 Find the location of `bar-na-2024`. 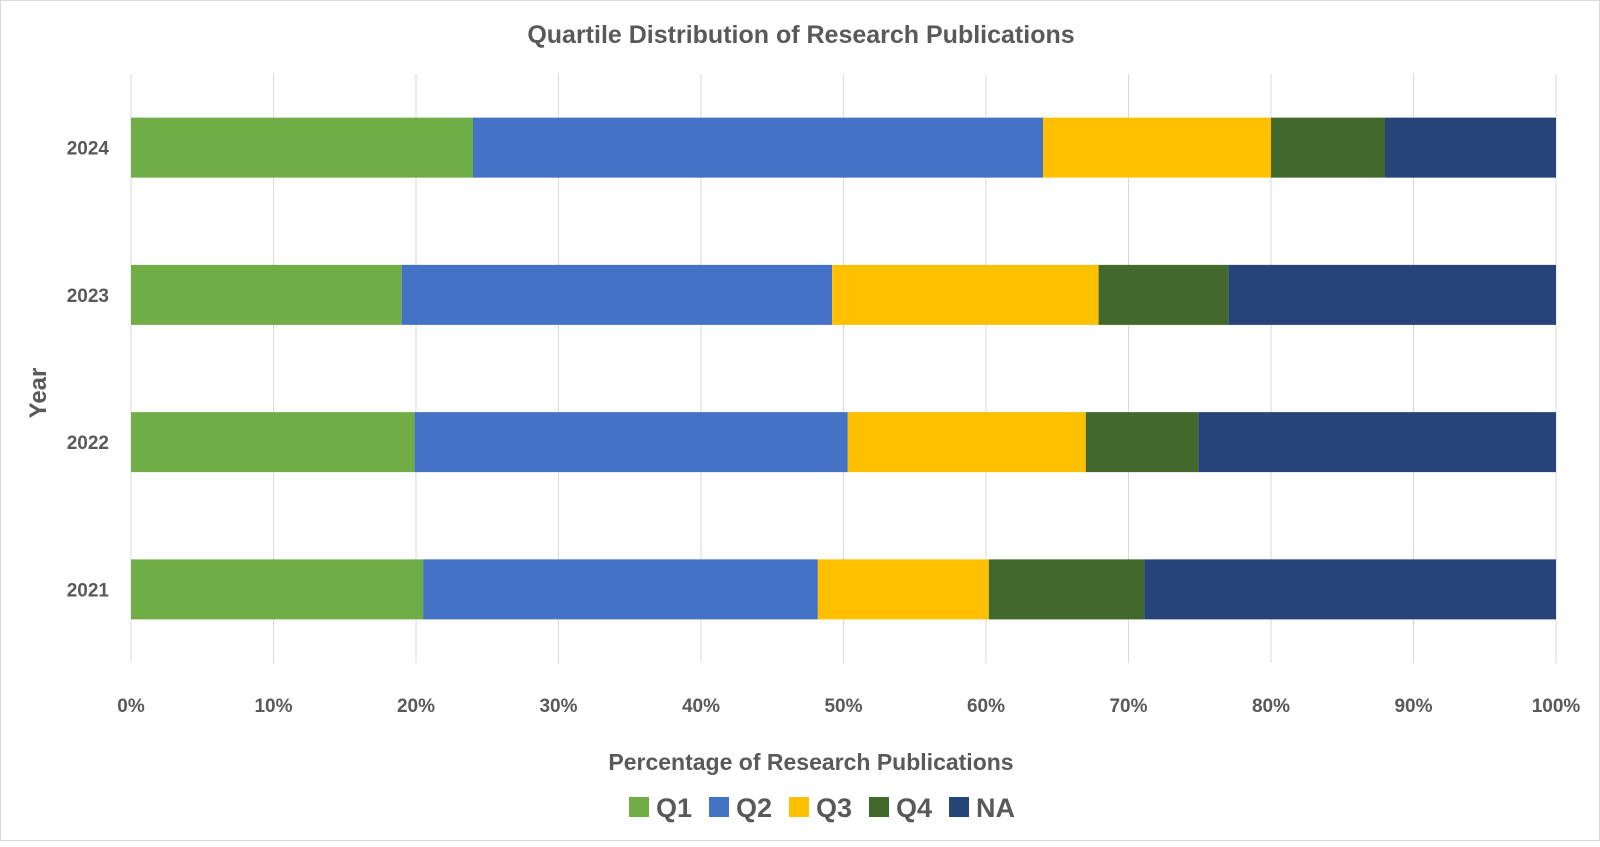

bar-na-2024 is located at coordinates (1470, 147).